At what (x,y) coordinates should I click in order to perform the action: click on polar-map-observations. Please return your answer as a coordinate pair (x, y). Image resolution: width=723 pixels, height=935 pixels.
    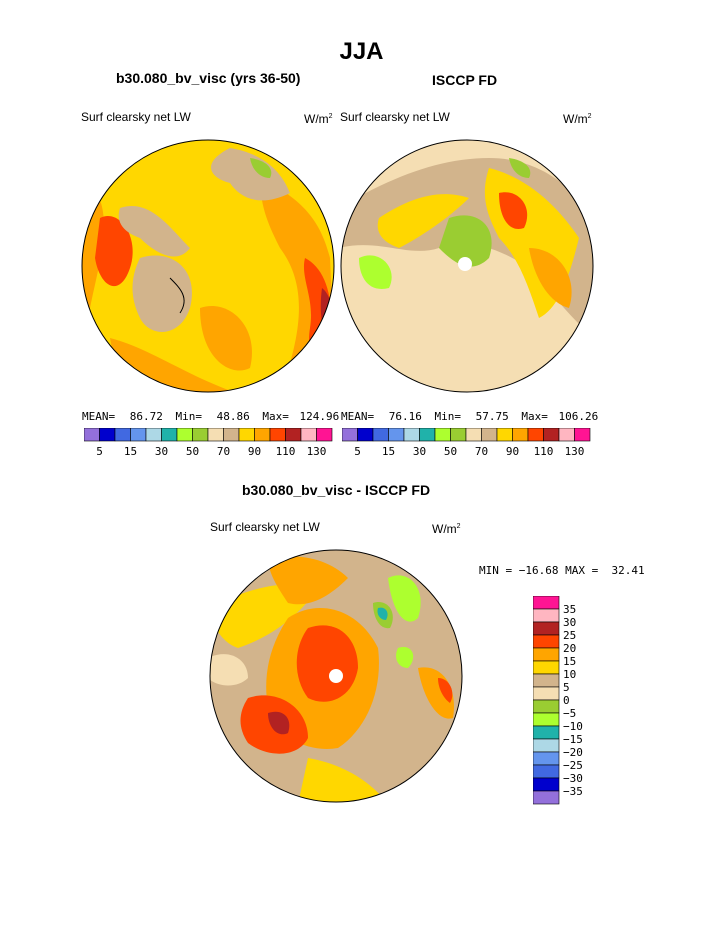
    Looking at the image, I should click on (467, 266).